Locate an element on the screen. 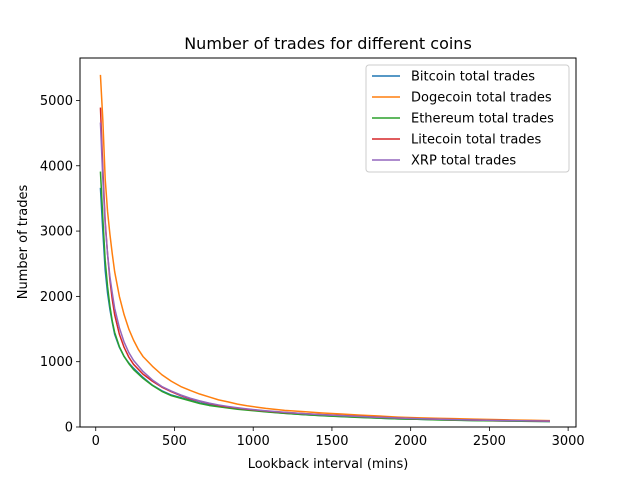 Image resolution: width=640 pixels, height=480 pixels. x-tick-label: 1000 is located at coordinates (253, 441).